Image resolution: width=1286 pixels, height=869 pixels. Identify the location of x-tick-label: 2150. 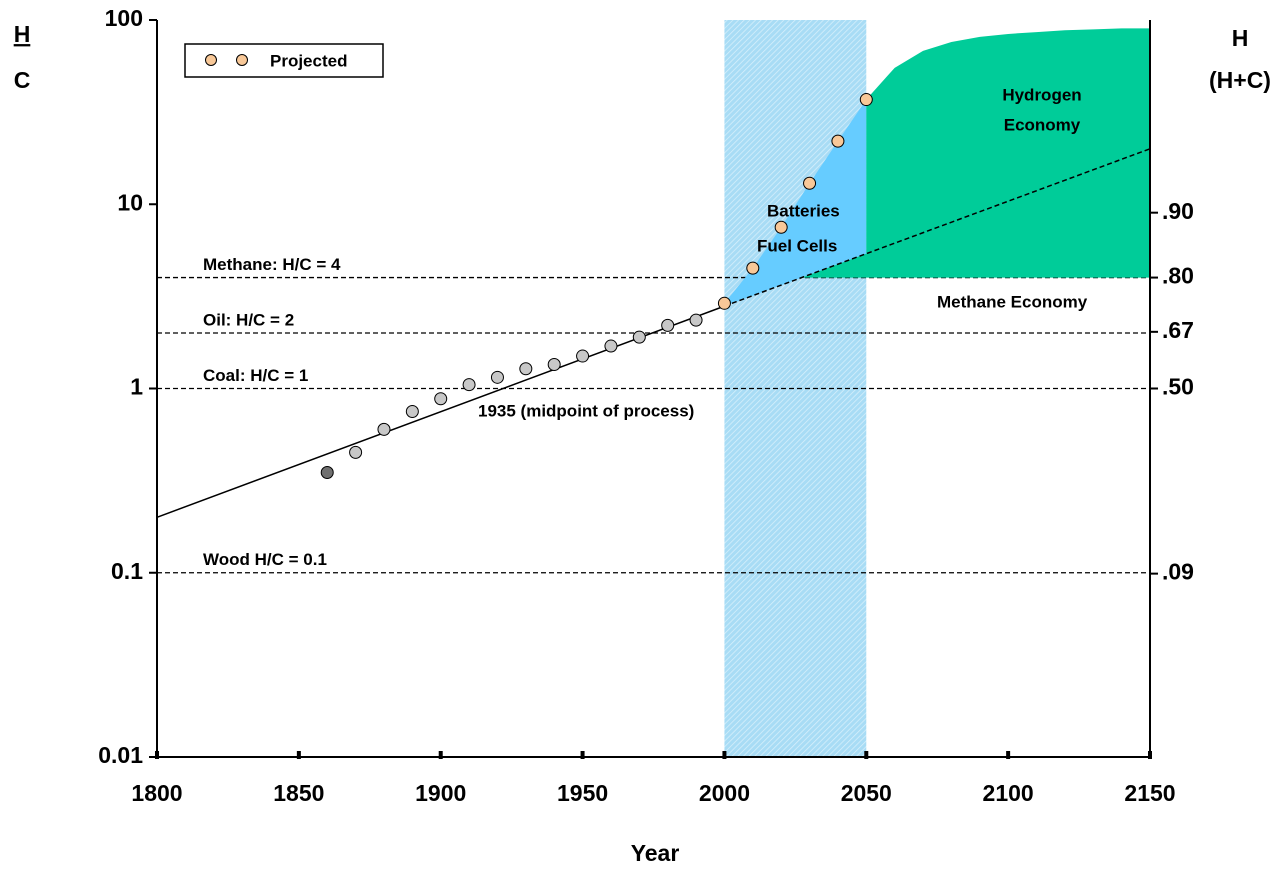
(1149, 793).